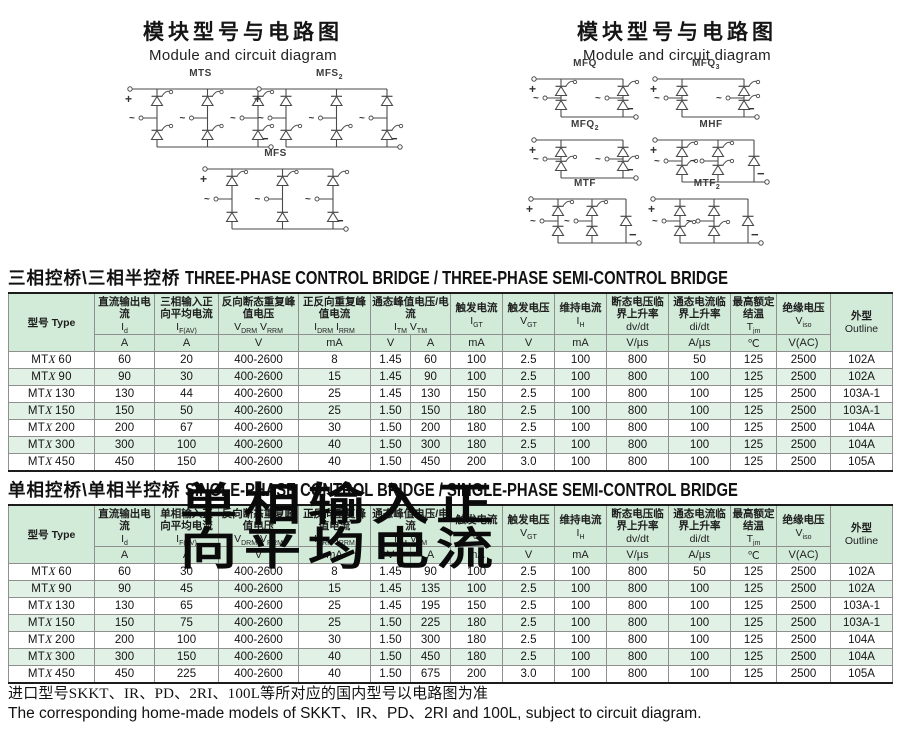 The width and height of the screenshot is (900, 742). What do you see at coordinates (390, 606) in the screenshot?
I see `spec-cell: 1.45` at bounding box center [390, 606].